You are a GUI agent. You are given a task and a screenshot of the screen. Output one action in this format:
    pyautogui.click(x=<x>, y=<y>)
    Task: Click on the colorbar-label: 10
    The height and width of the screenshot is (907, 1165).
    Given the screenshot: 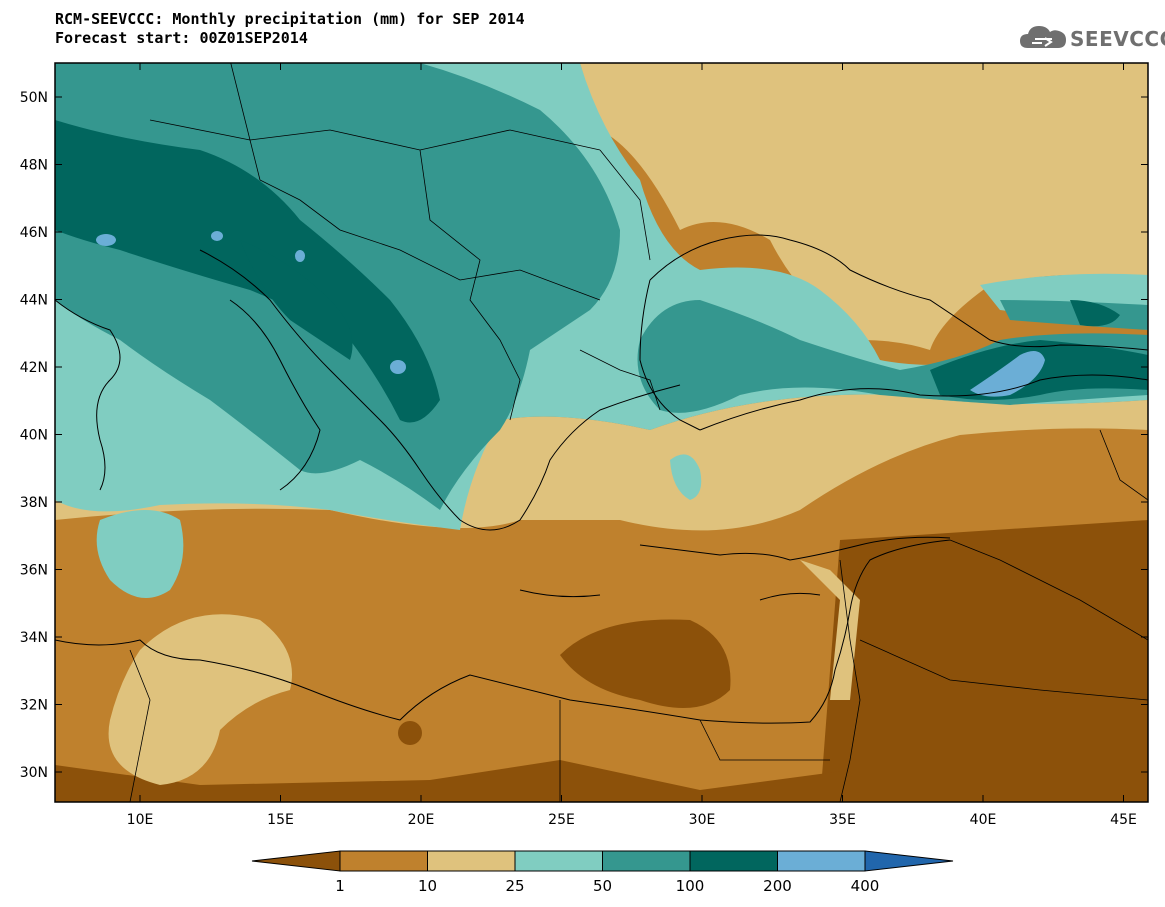 What is the action you would take?
    pyautogui.click(x=427, y=886)
    